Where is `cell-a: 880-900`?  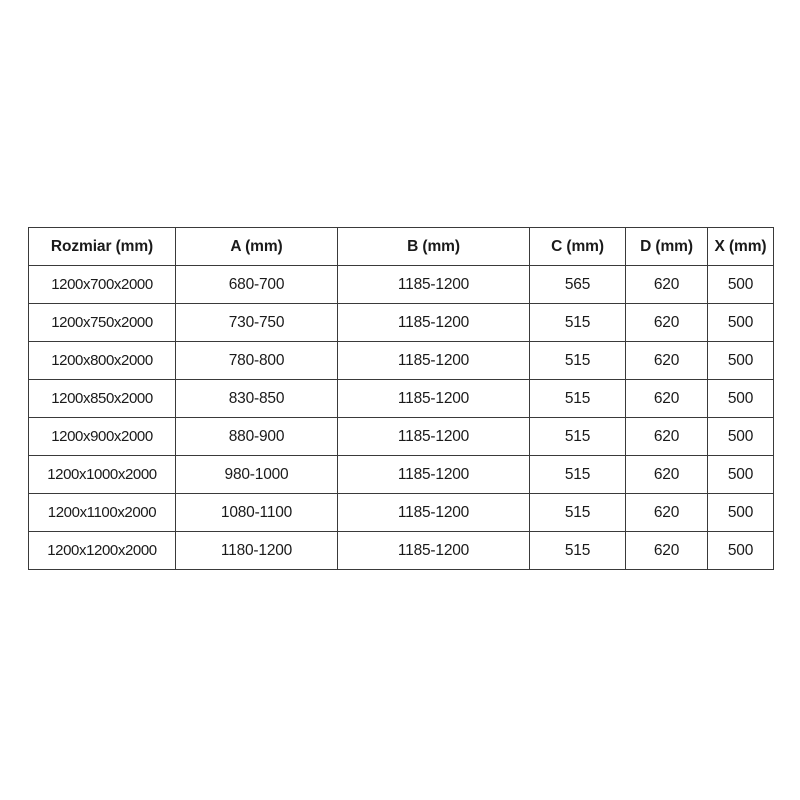 cell-a: 880-900 is located at coordinates (256, 436).